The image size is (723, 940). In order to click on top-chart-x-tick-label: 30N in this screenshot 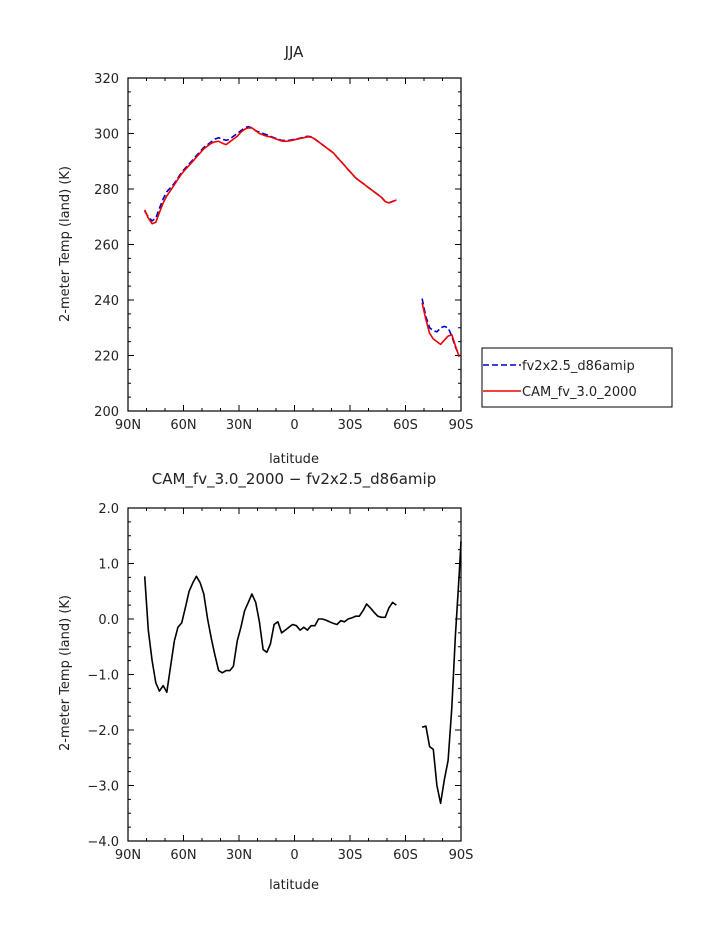, I will do `click(239, 425)`.